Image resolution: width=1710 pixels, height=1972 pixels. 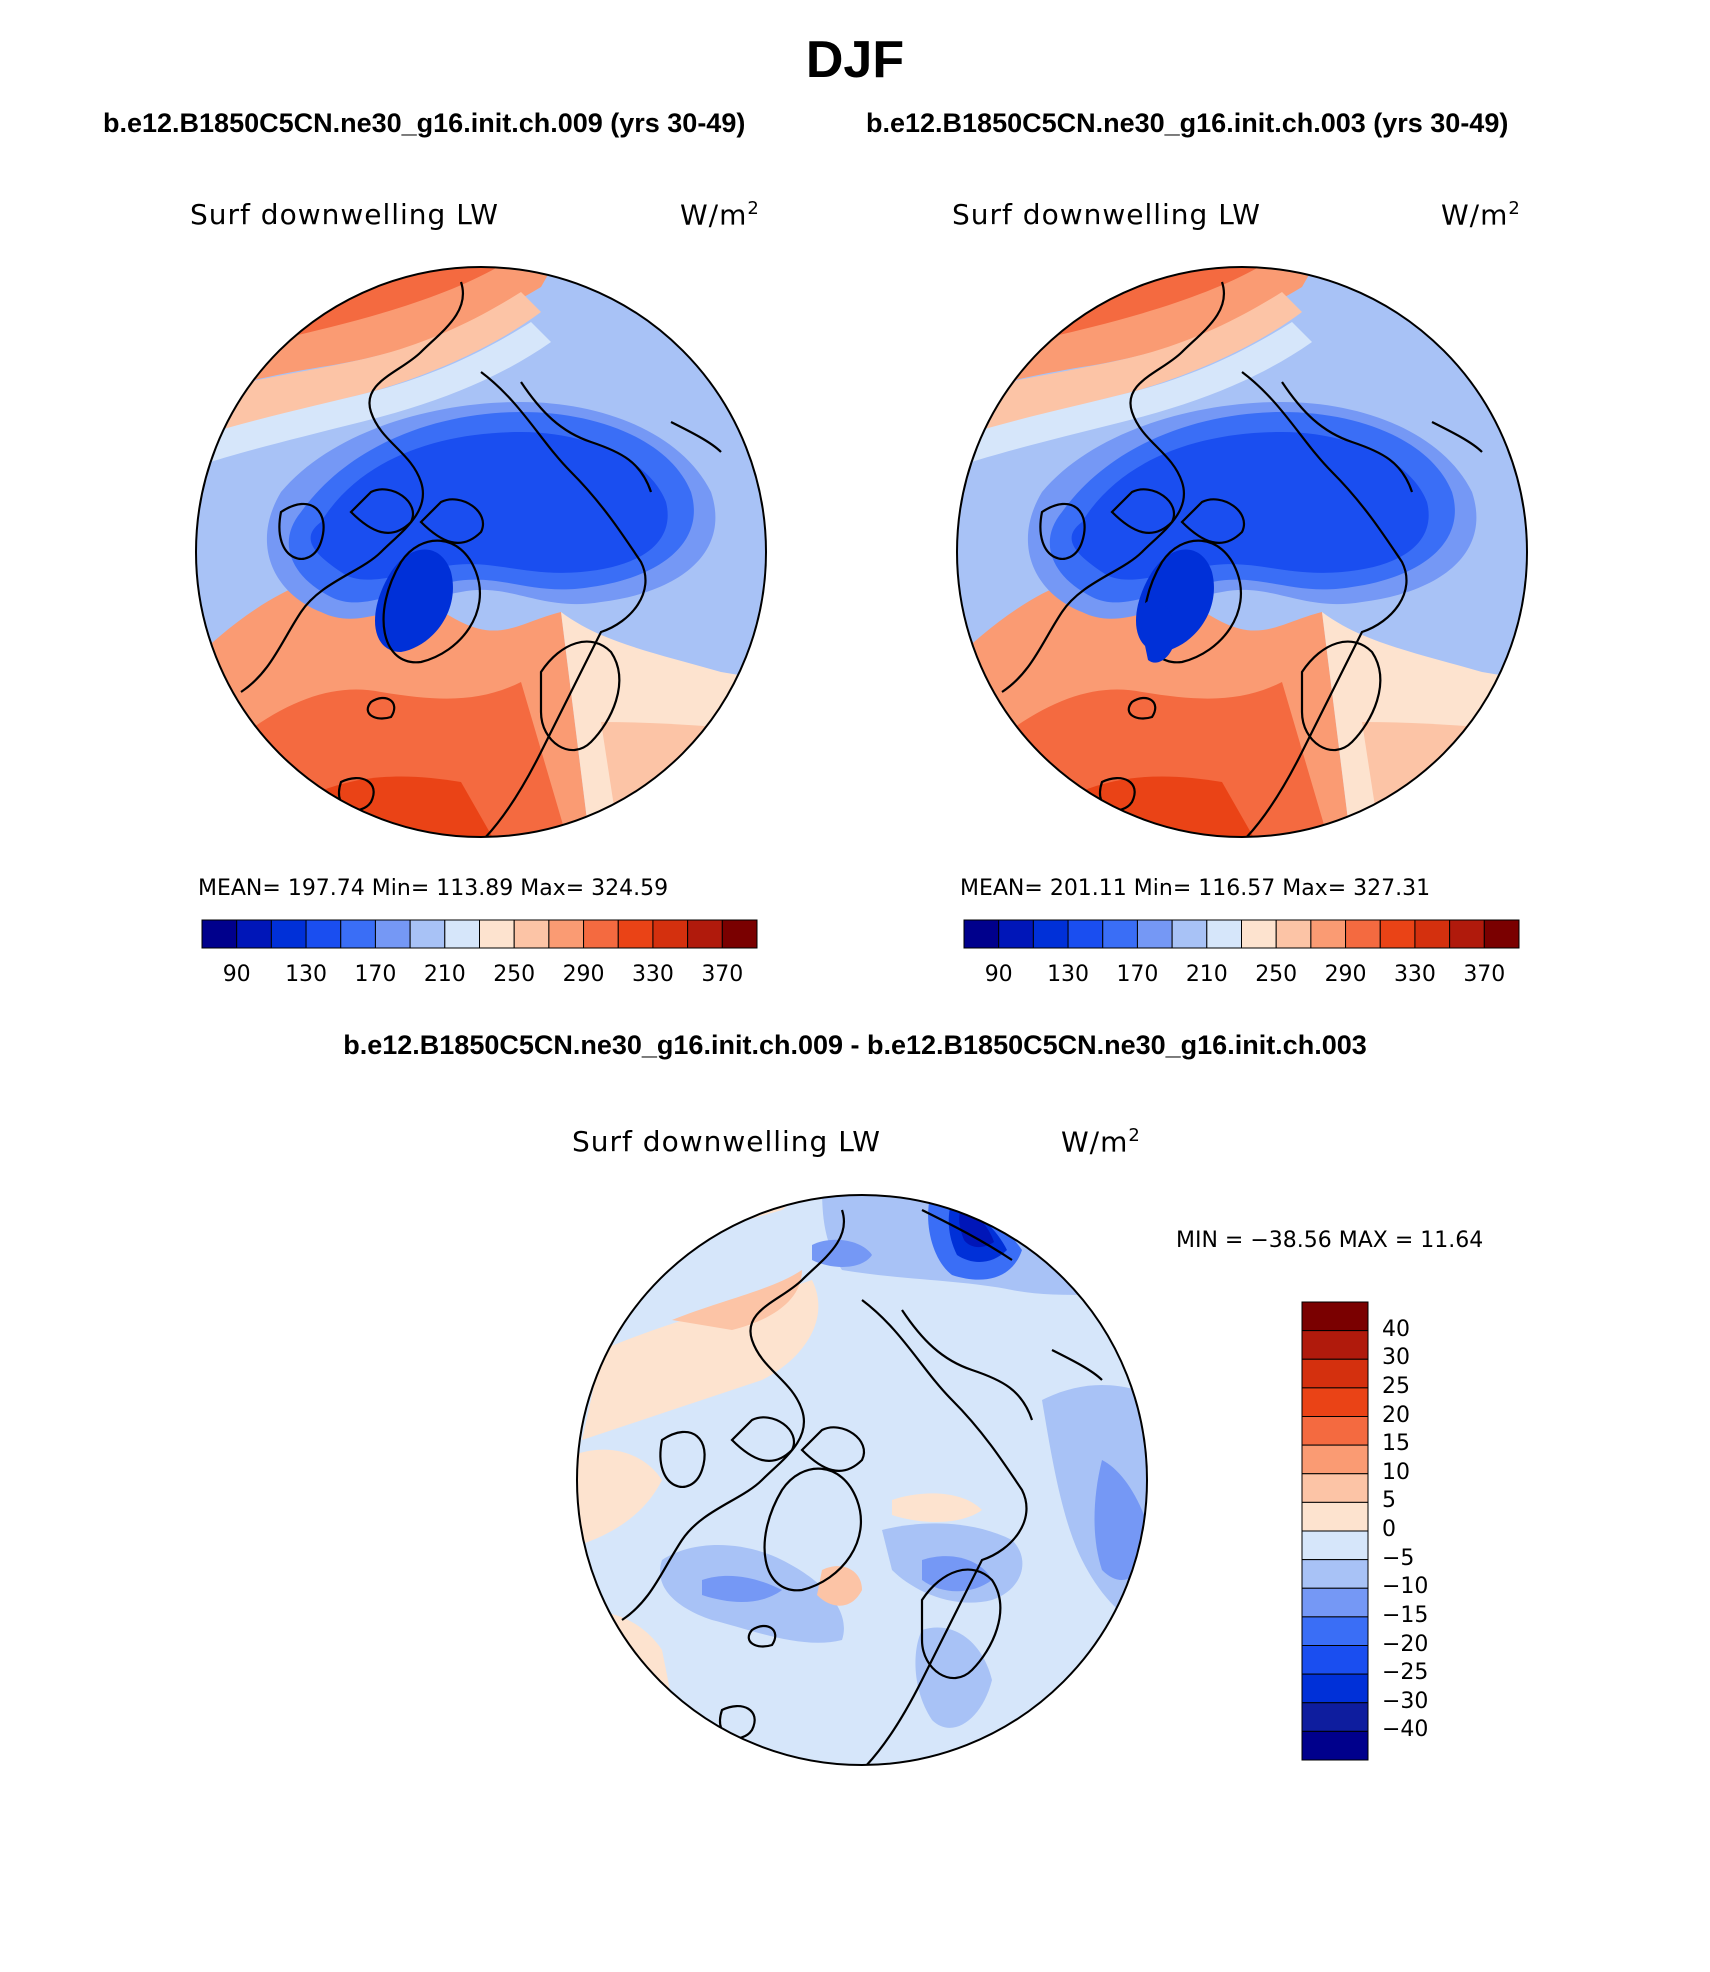 What do you see at coordinates (433, 888) in the screenshot?
I see `panel-a-stats: MEAN= 197.74 Min= 113.89 Max= 324.59` at bounding box center [433, 888].